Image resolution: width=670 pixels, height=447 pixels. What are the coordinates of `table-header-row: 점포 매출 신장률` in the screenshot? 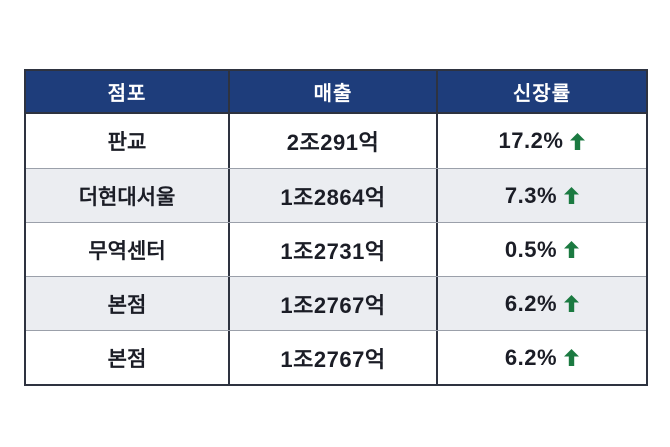 It's located at (336, 92).